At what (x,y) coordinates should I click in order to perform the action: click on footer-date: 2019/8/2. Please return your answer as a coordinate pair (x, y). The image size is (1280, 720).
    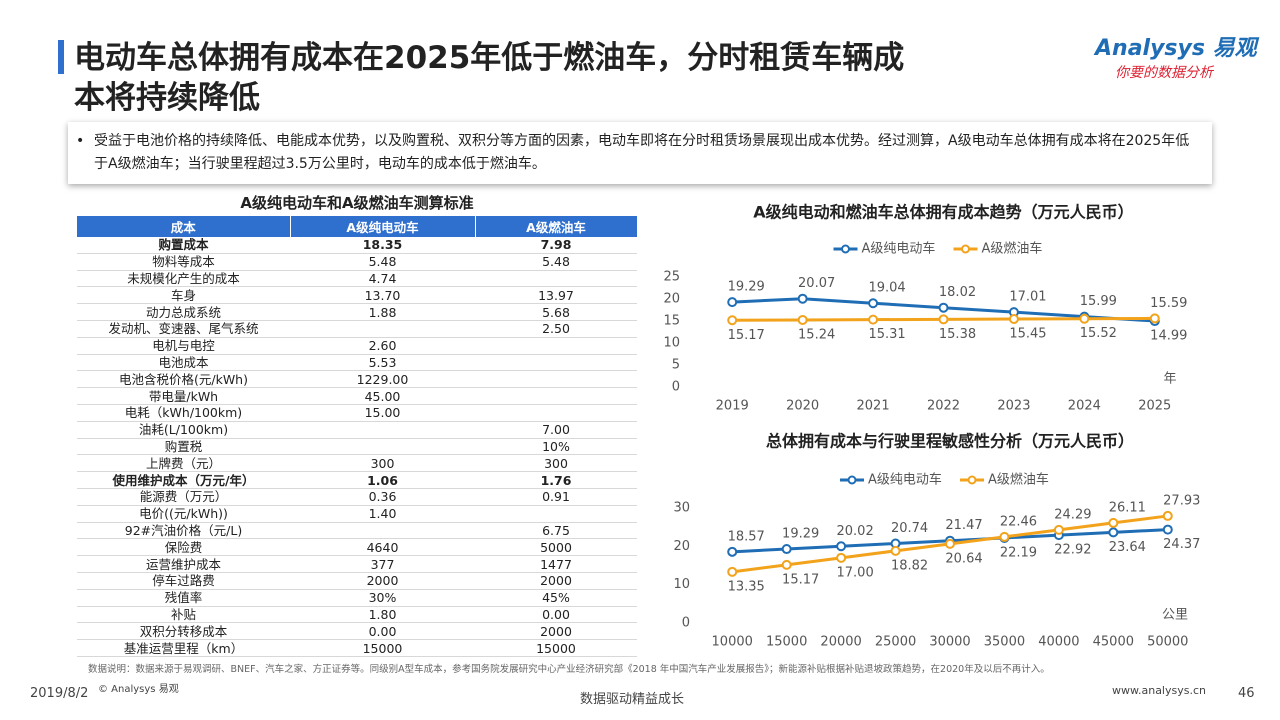
    Looking at the image, I should click on (59, 693).